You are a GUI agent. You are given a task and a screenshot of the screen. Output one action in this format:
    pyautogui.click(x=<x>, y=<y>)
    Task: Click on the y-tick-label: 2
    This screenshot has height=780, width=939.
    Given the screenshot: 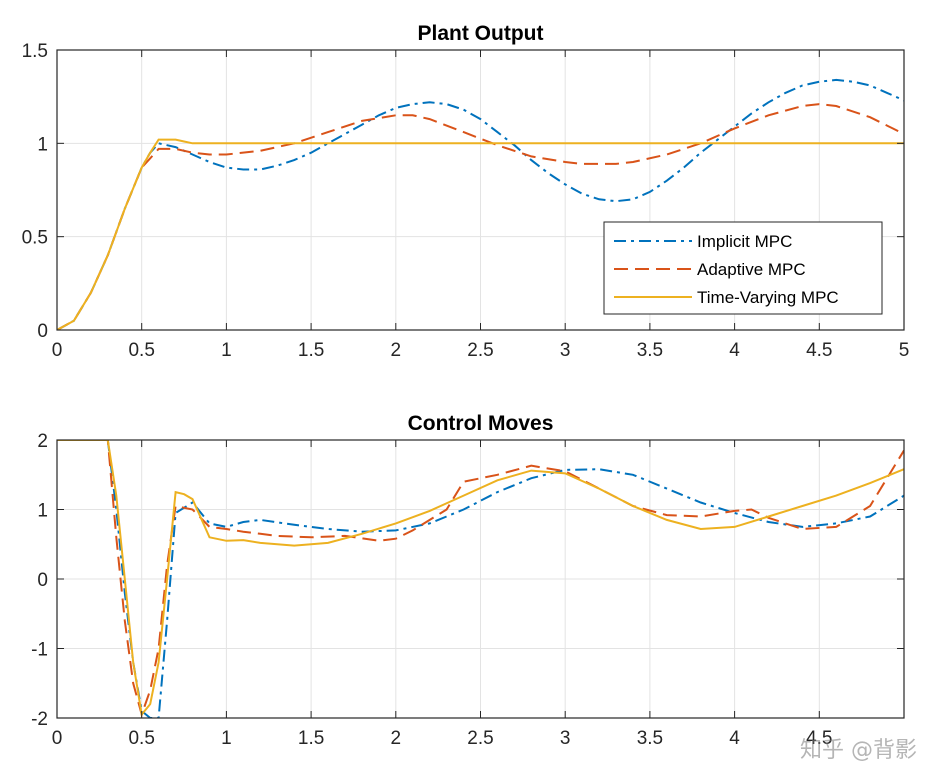 What is the action you would take?
    pyautogui.click(x=42, y=441)
    